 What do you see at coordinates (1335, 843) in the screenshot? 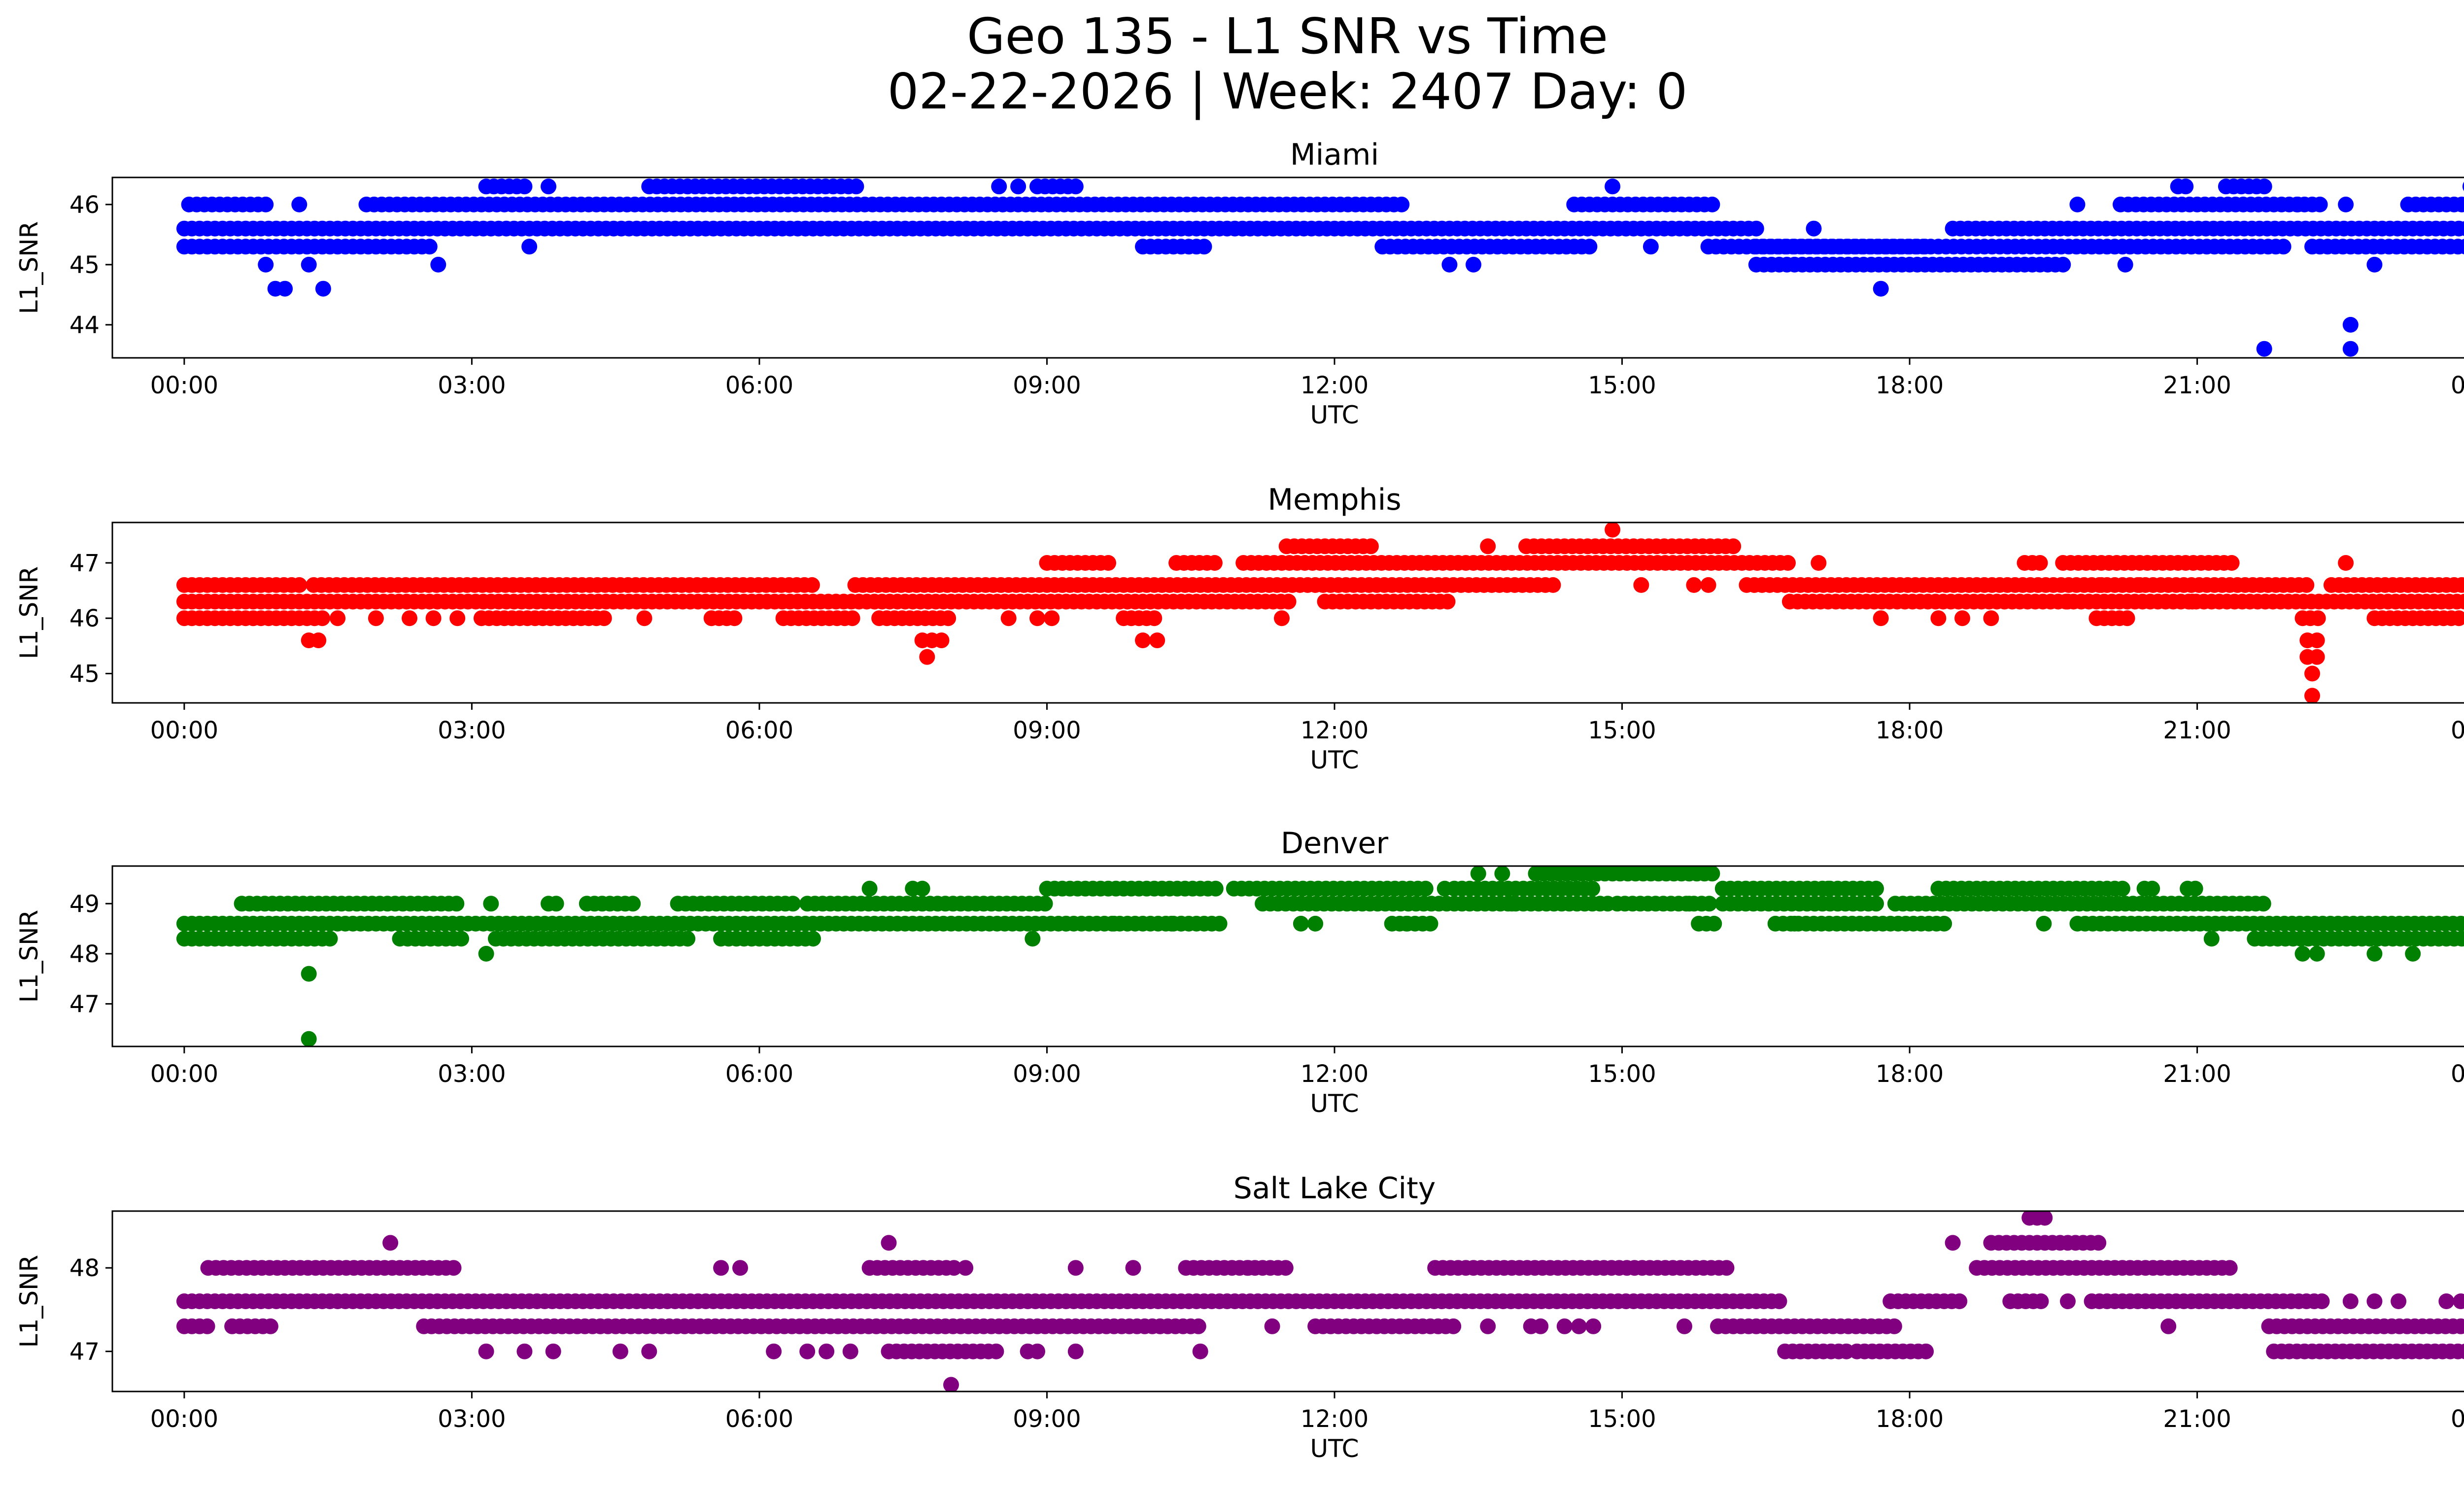
I see `subplot-title: Denver` at bounding box center [1335, 843].